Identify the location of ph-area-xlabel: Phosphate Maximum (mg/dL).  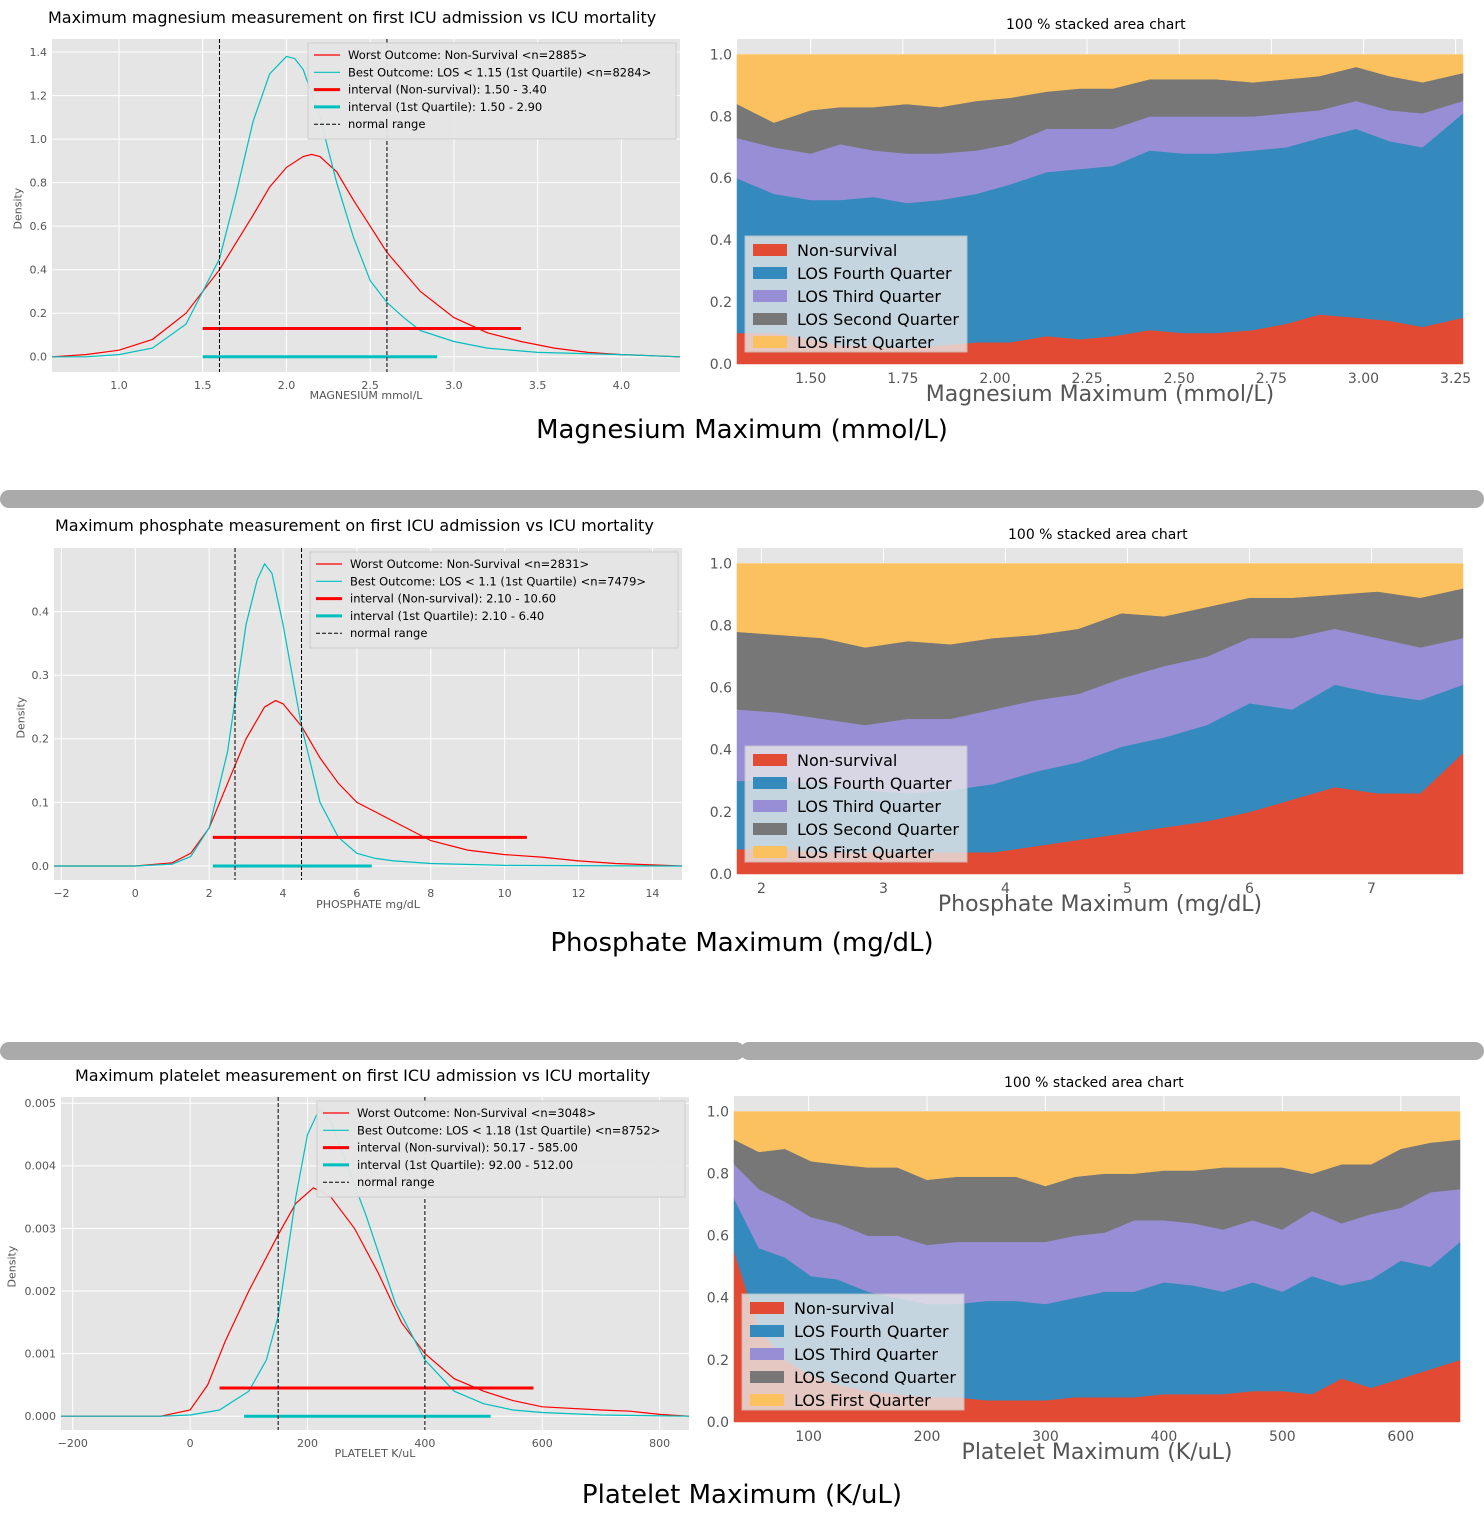
(1100, 904).